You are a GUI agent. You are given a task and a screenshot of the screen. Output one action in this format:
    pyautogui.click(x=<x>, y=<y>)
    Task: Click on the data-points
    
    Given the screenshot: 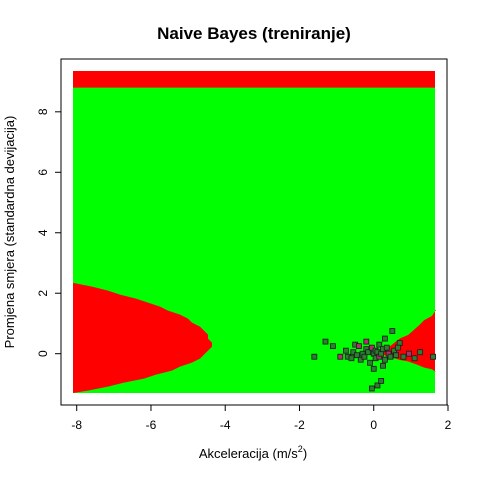 What is the action you would take?
    pyautogui.click(x=374, y=360)
    